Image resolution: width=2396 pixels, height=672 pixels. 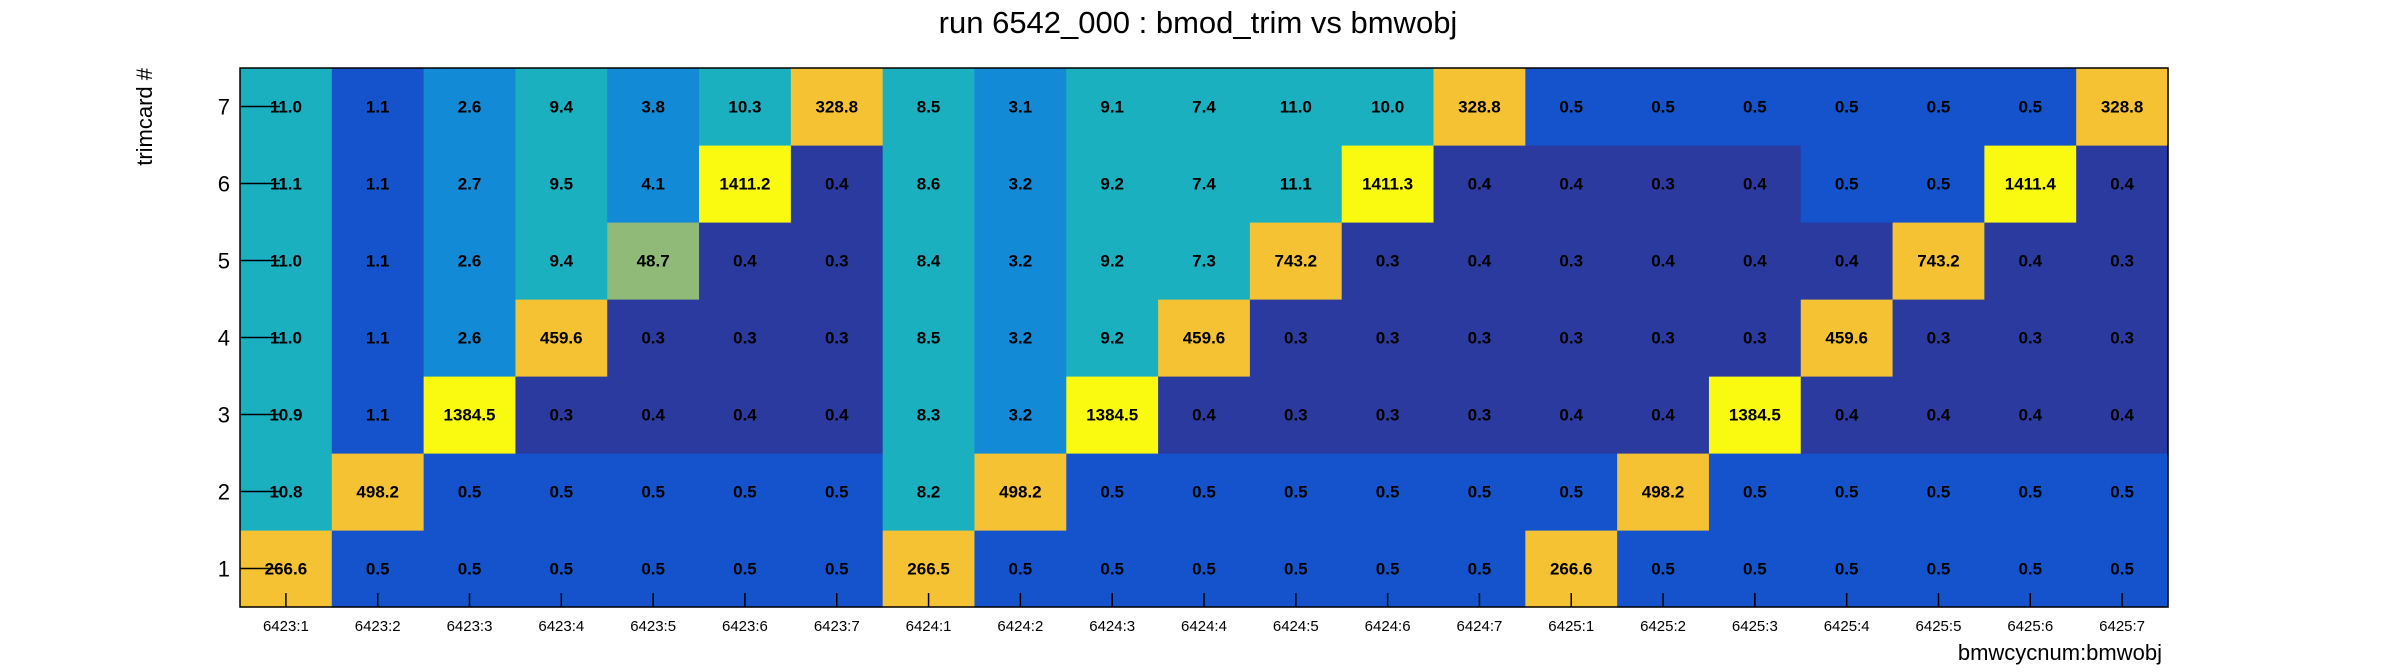 I want to click on cell-value-label: 266.6, so click(x=1571, y=569).